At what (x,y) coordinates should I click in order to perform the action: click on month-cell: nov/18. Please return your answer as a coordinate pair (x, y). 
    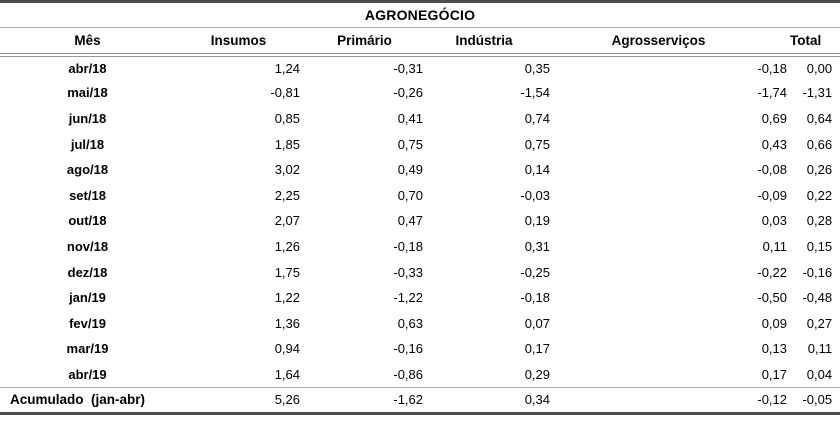
    Looking at the image, I should click on (87, 246).